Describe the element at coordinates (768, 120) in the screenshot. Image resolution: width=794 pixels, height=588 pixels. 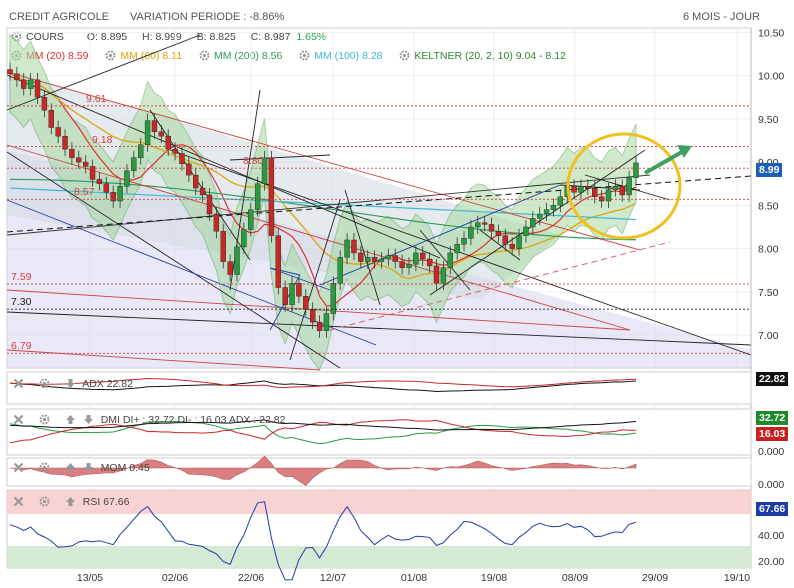
I see `y-tick-label: 9.50` at that location.